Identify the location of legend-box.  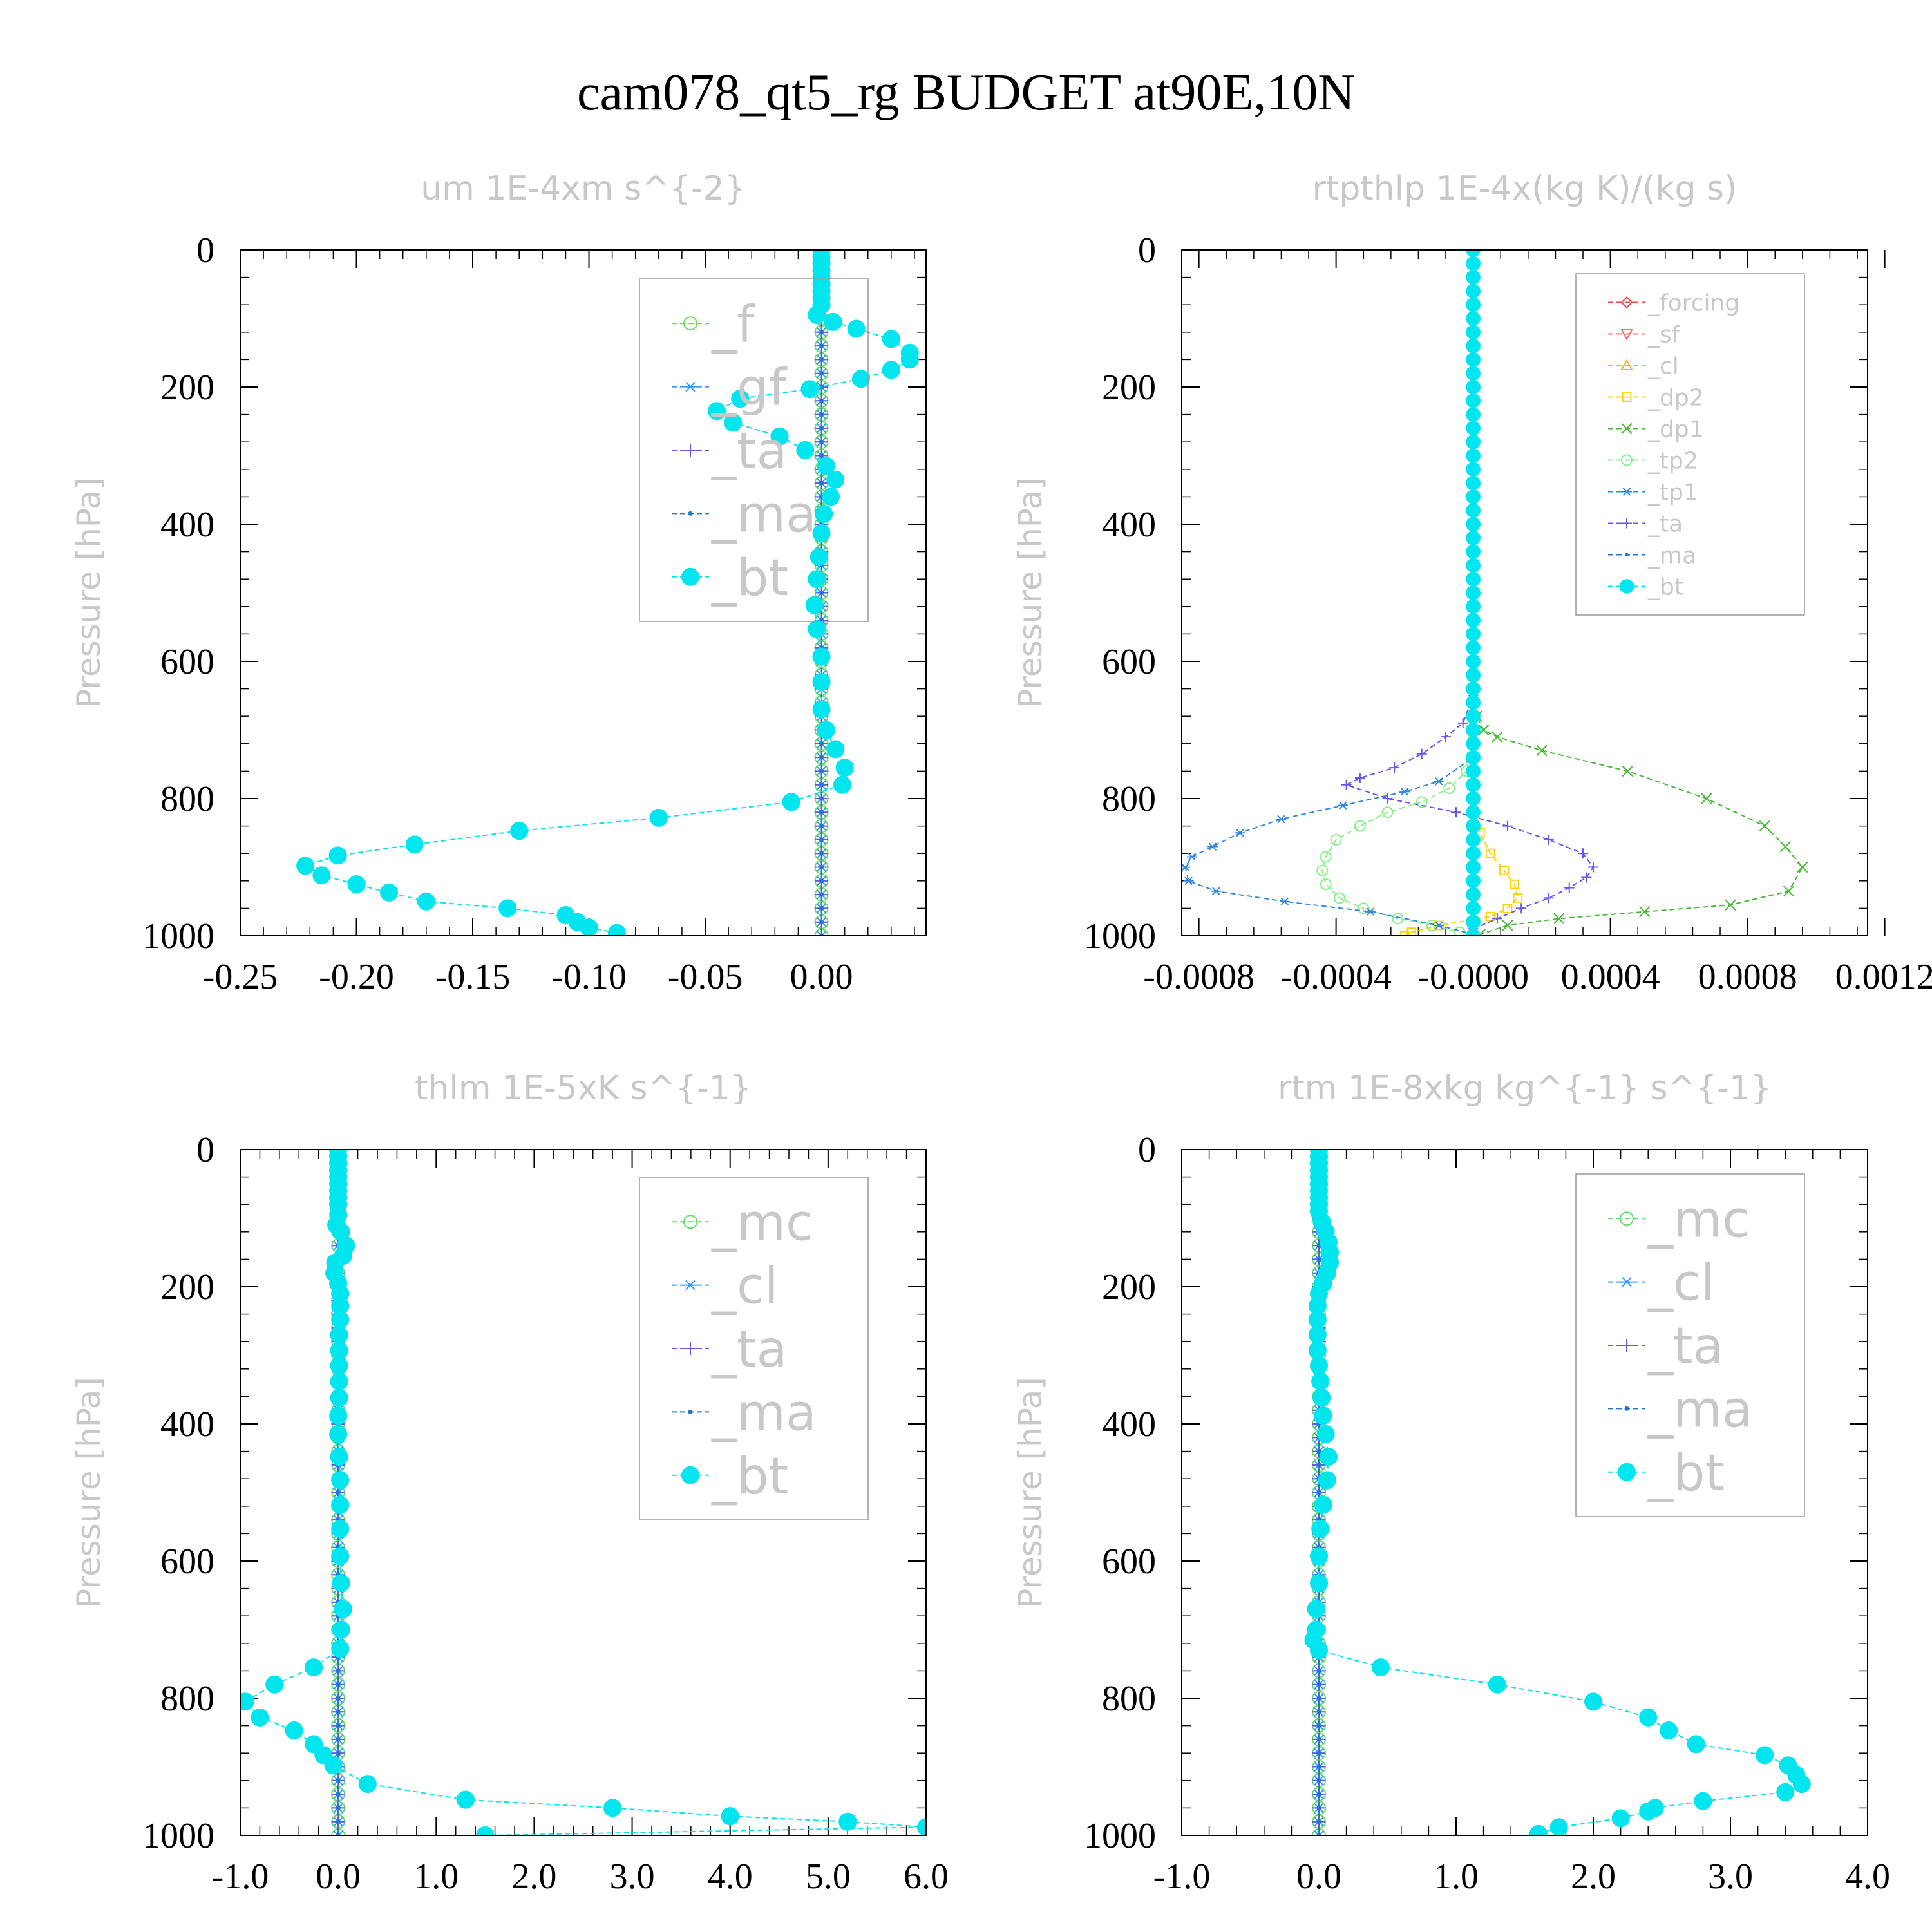
(1690, 1345).